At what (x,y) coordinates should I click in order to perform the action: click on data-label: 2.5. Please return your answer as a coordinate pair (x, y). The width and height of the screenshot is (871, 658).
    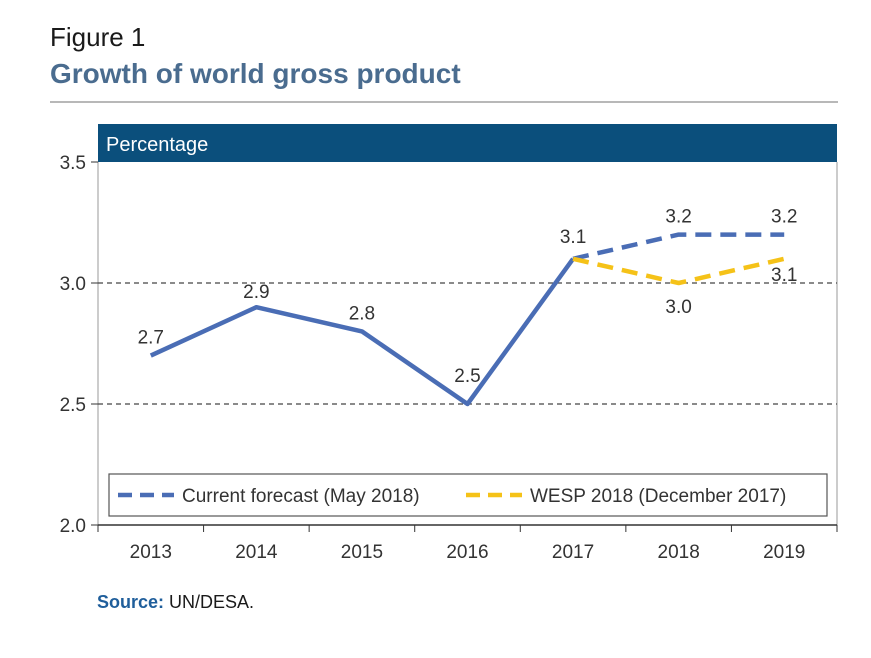
    Looking at the image, I should click on (467, 376).